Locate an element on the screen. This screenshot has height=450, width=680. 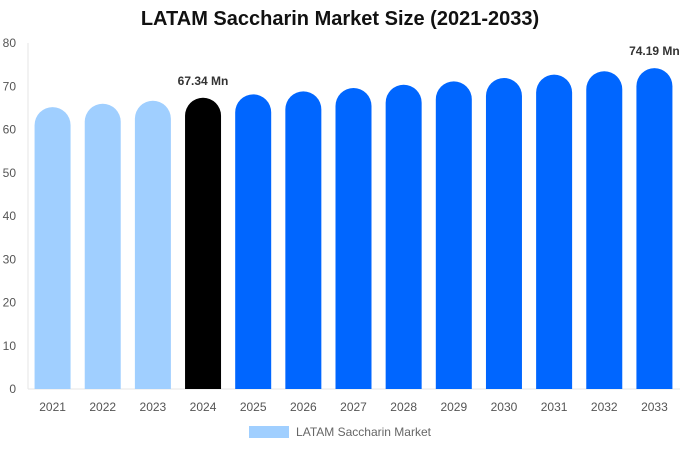
data-label: 74.19 Mn is located at coordinates (654, 51).